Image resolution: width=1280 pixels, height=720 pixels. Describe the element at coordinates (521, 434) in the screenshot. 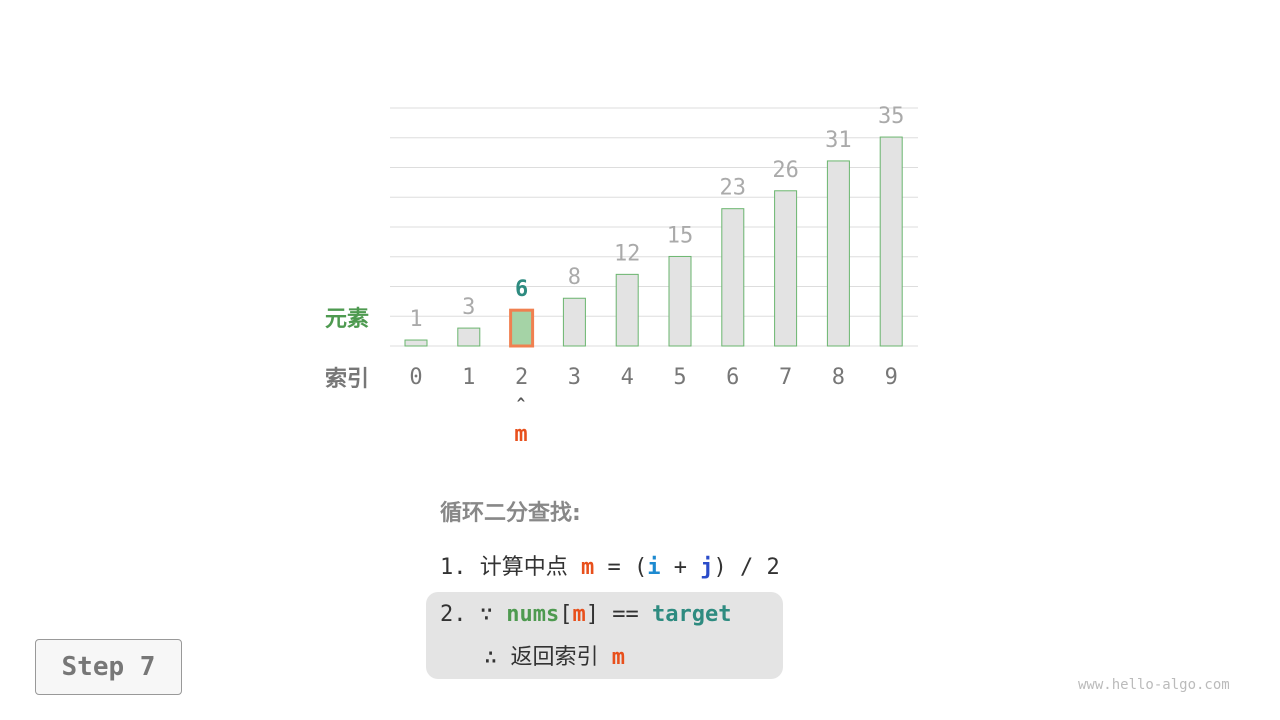

I see `pointer-m-label: m` at that location.